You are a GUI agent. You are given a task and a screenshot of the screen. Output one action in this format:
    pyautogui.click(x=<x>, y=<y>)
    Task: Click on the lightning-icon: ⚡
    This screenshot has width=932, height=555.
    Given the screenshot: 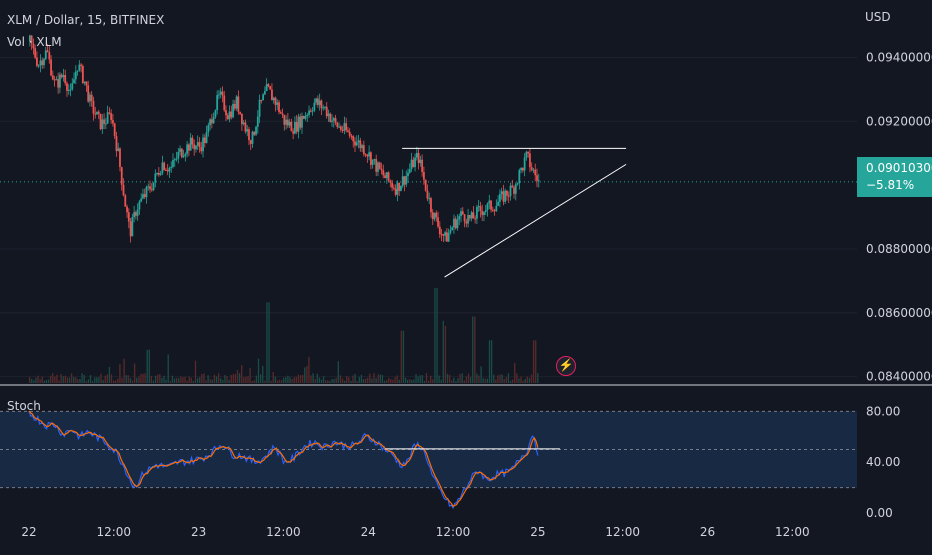 What is the action you would take?
    pyautogui.click(x=566, y=366)
    